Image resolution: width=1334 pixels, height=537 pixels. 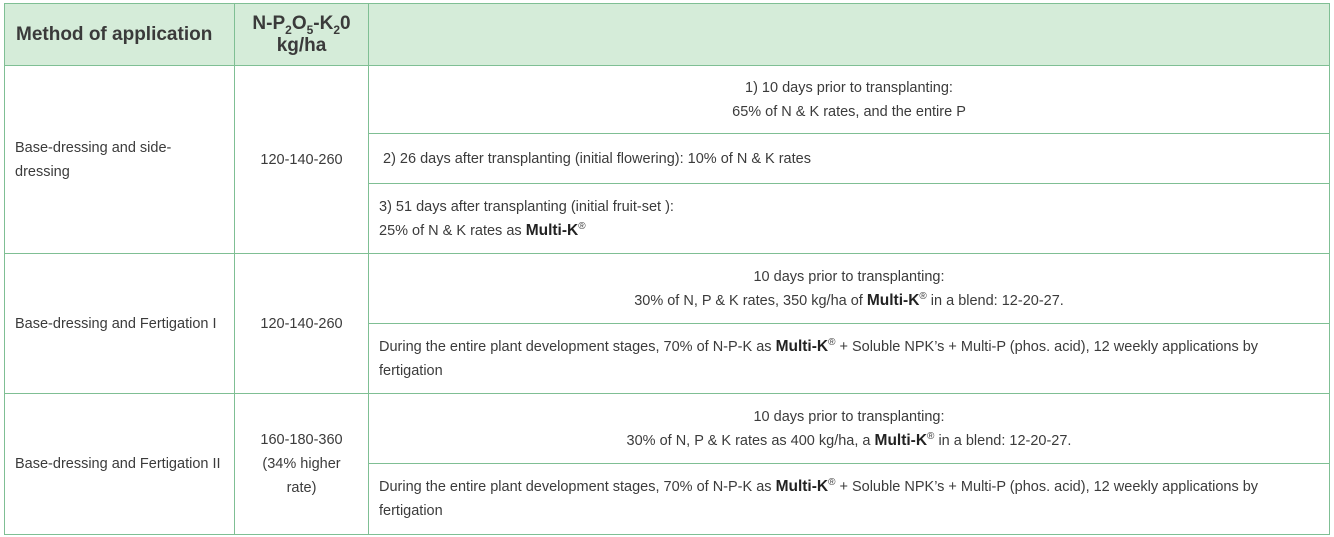 I want to click on rate-cell: 160-180-360 (34% higher rate), so click(x=301, y=464).